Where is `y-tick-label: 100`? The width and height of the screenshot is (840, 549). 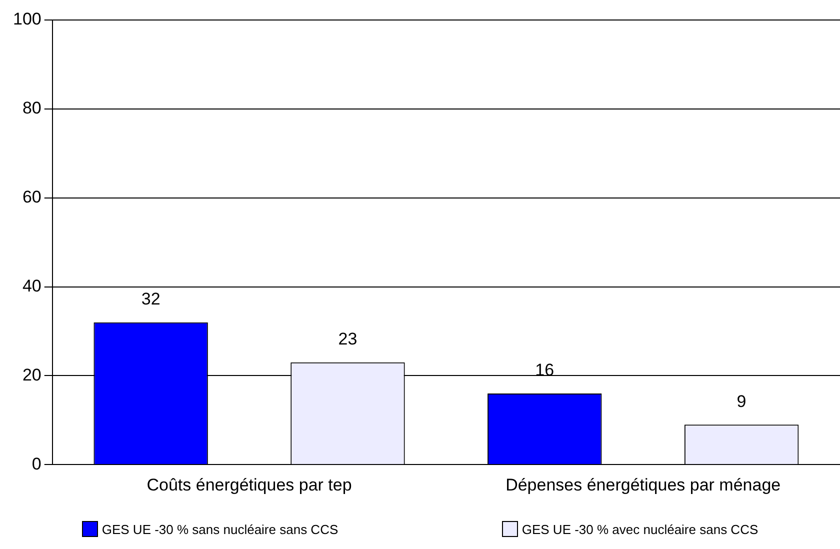
y-tick-label: 100 is located at coordinates (27, 19).